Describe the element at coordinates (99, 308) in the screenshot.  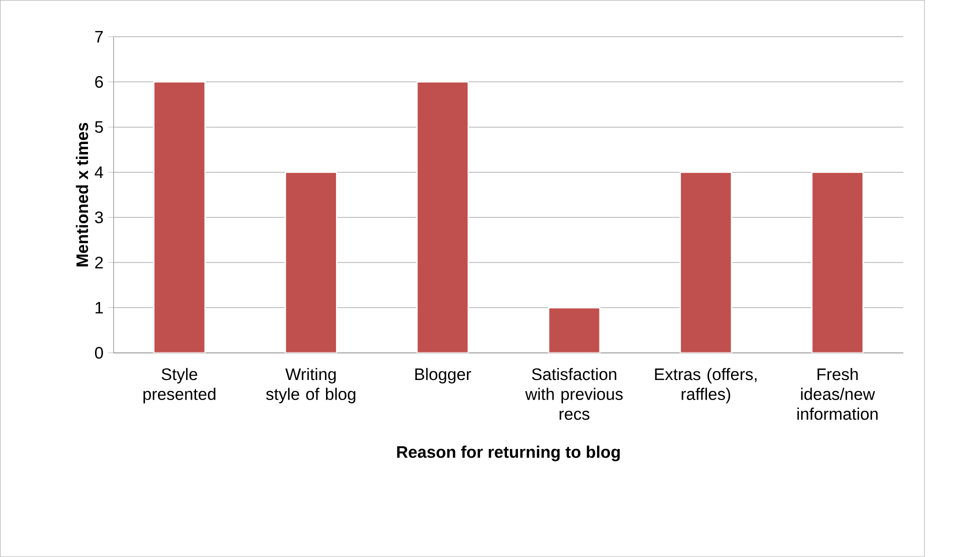
I see `y-tick-label: 1` at that location.